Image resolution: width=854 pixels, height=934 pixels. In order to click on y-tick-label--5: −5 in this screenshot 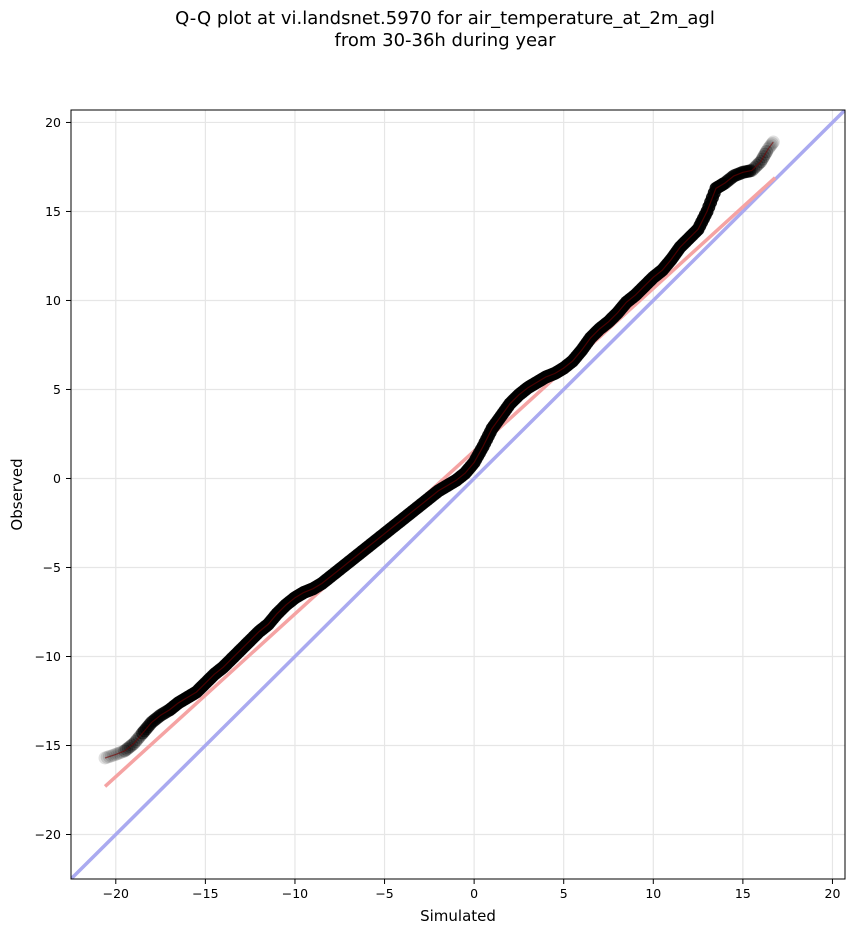, I will do `click(52, 567)`.